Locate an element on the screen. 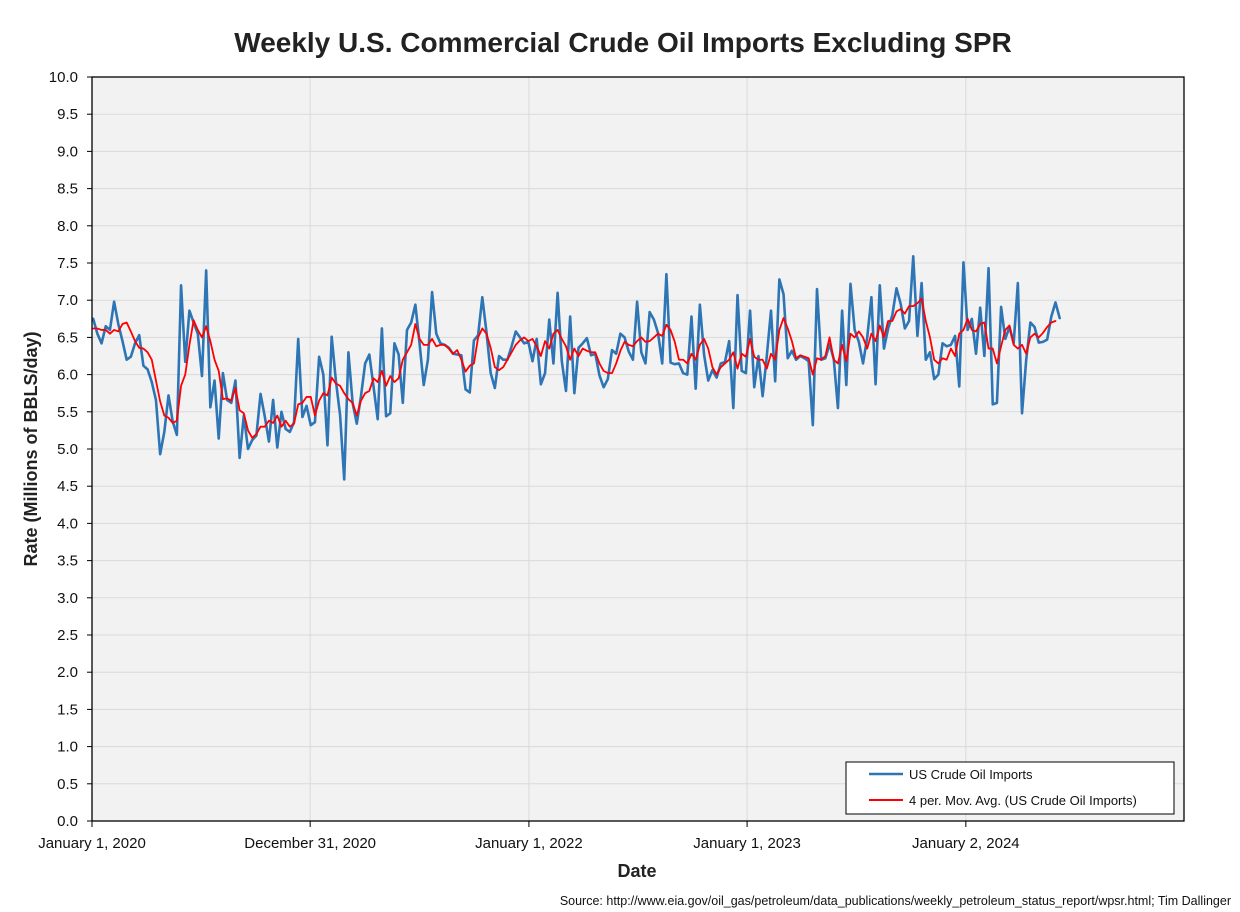 The image size is (1240, 912). x-tick-label: January 1, 2020 is located at coordinates (92, 843).